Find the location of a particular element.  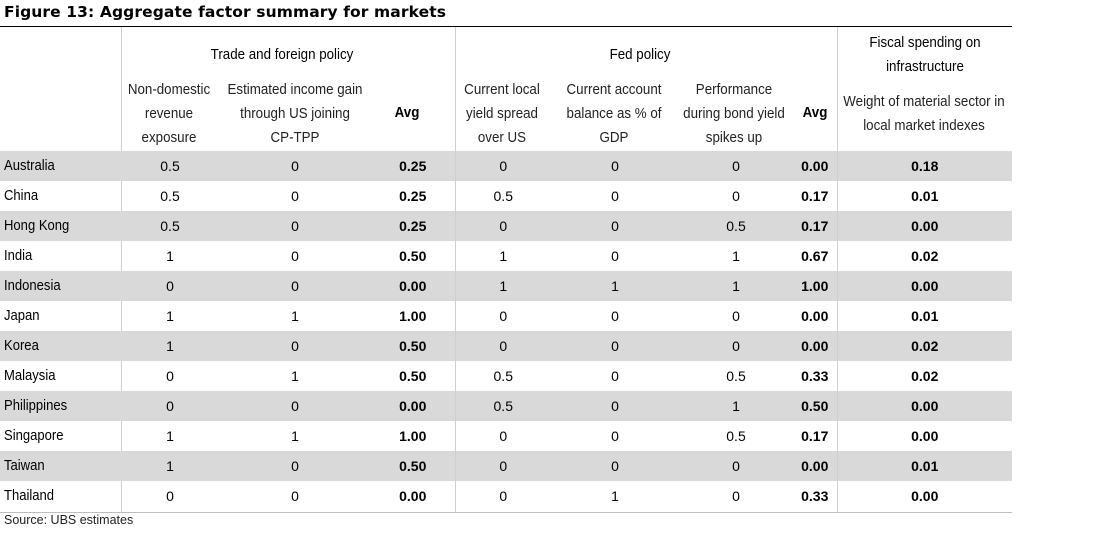

market-label: Taiwan is located at coordinates (24, 466).